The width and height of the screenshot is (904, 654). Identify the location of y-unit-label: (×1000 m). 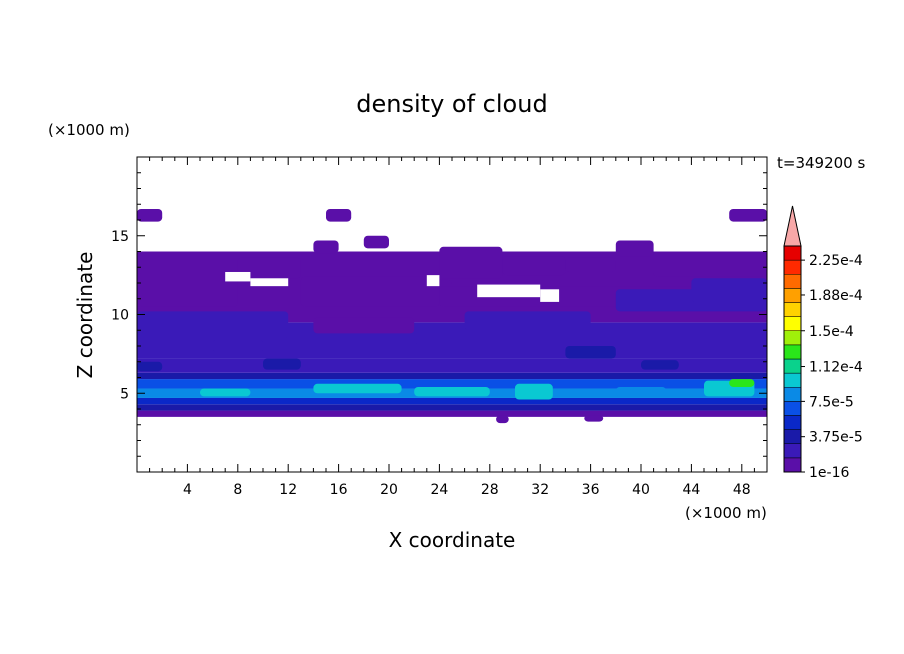
(89, 130).